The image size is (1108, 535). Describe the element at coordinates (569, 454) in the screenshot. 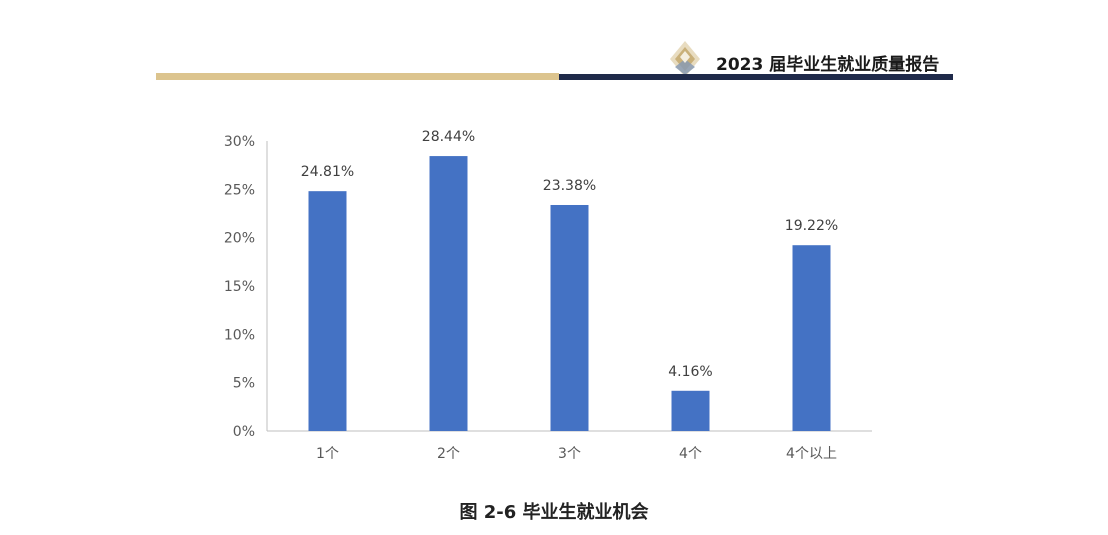

I see `x-tick-label: 3个` at that location.